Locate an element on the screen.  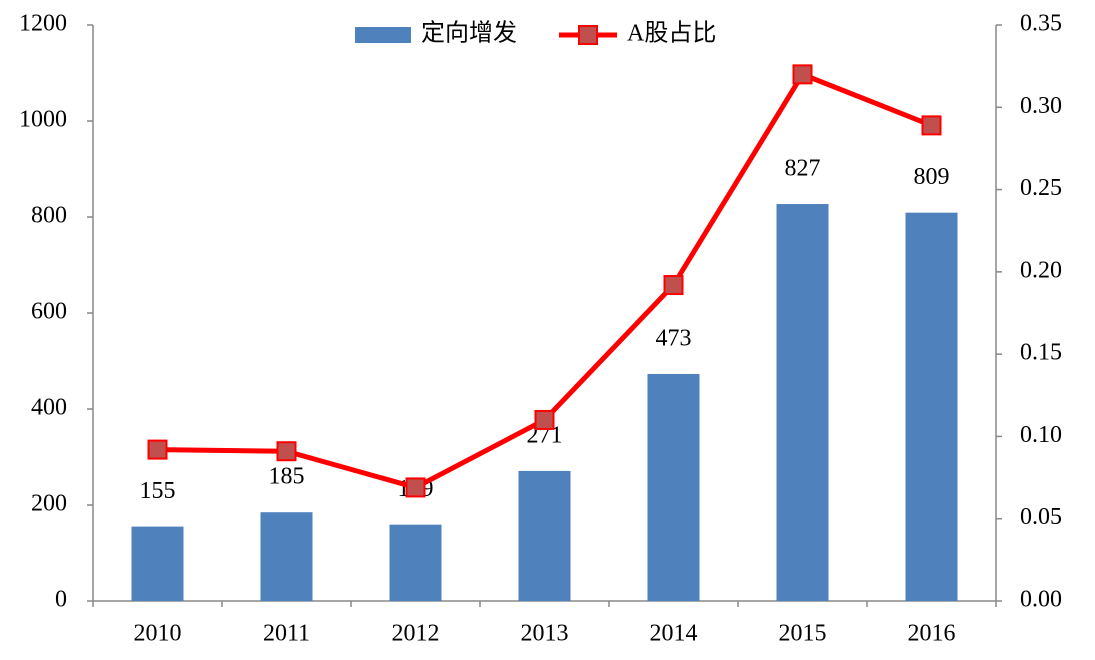
y2-tick-label: 0.20 is located at coordinates (1041, 270).